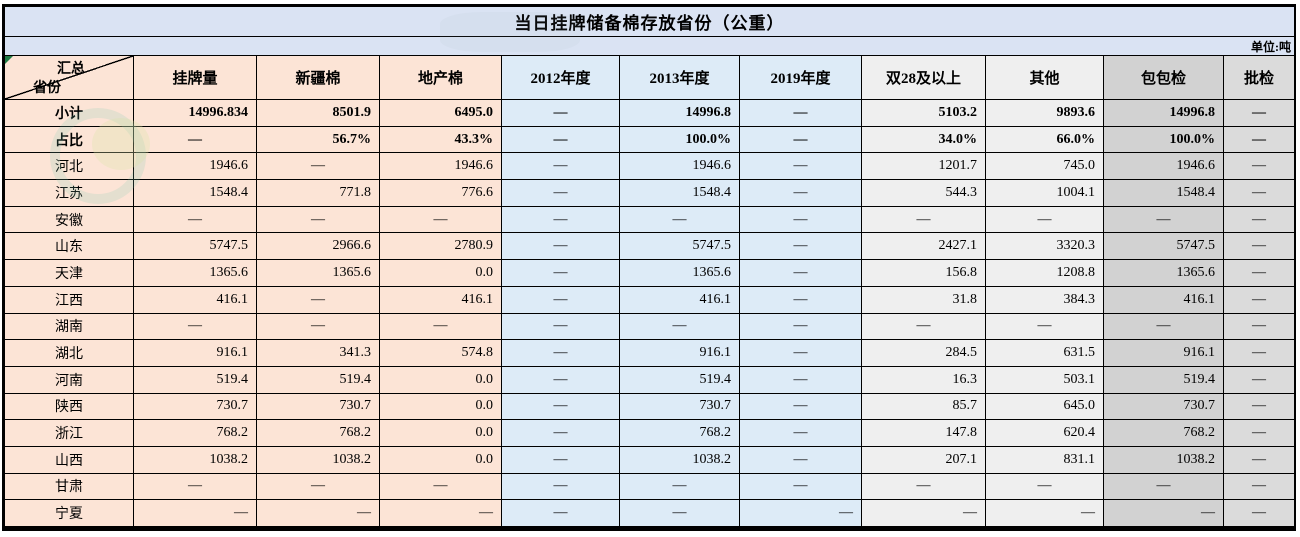 This screenshot has height=537, width=1300. I want to click on data-cell: 771.8, so click(318, 193).